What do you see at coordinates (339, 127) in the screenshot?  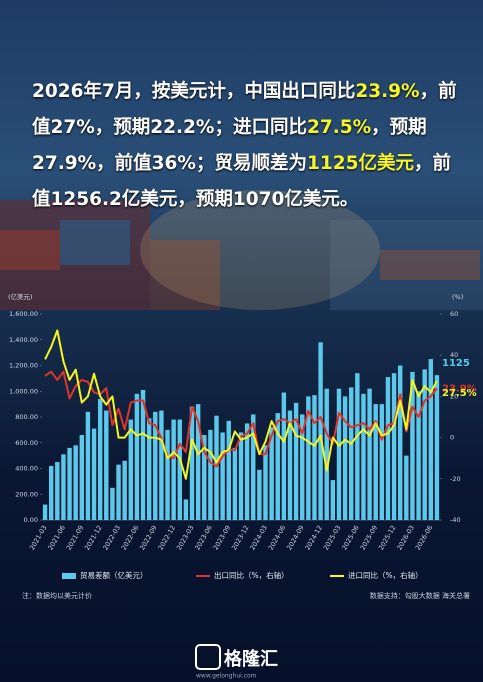 I see `headline-segment: 27.5%` at bounding box center [339, 127].